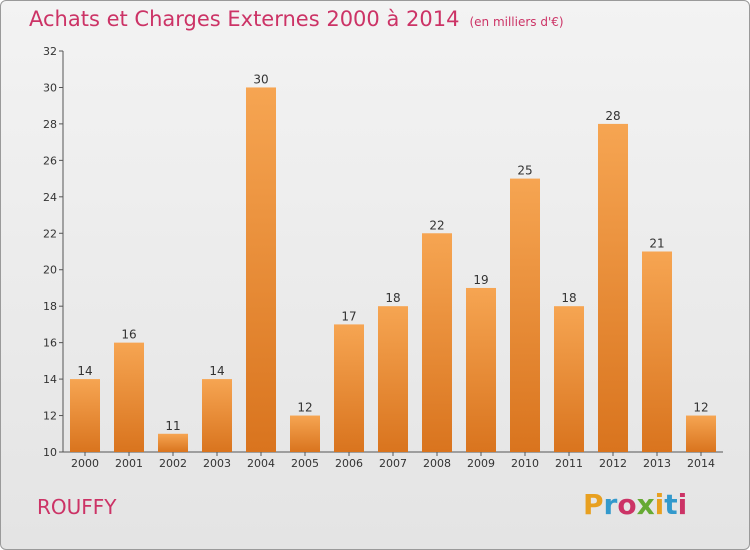 This screenshot has width=750, height=550. Describe the element at coordinates (613, 287) in the screenshot. I see `bar-2012` at that location.